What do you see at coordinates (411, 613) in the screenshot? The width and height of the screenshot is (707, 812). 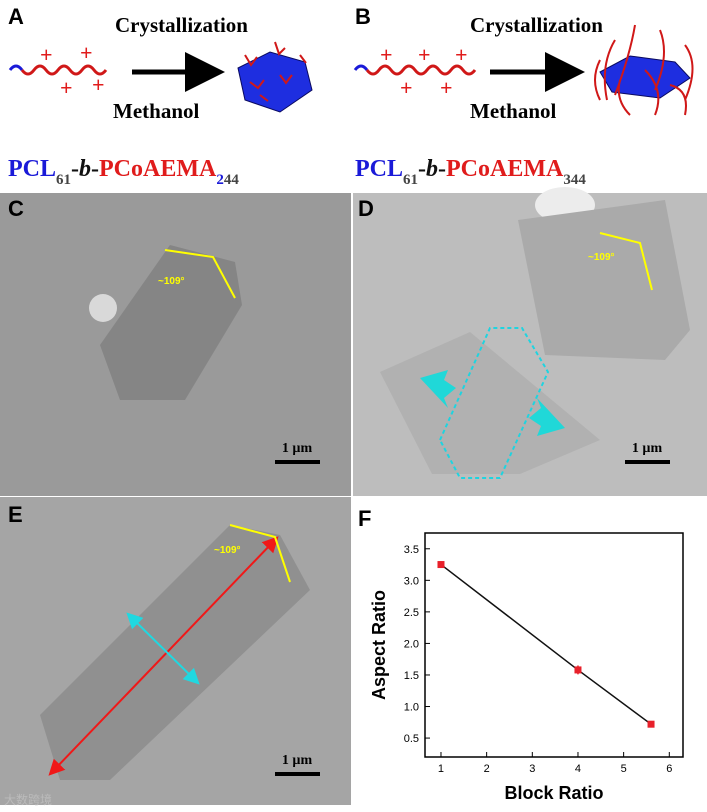 I see `y-tick-label: 2.5` at bounding box center [411, 613].